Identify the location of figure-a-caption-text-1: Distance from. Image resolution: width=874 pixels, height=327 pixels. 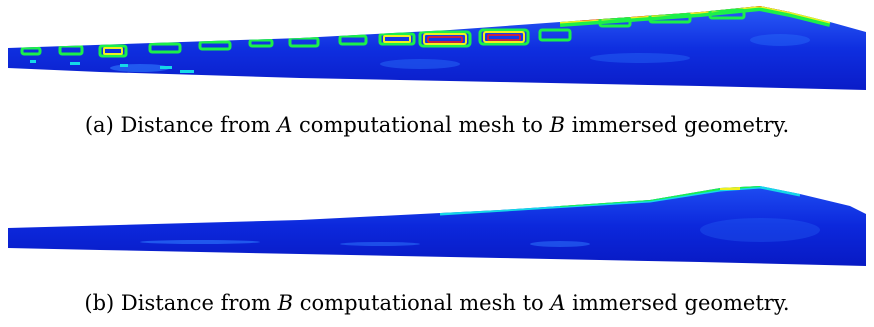
(199, 125).